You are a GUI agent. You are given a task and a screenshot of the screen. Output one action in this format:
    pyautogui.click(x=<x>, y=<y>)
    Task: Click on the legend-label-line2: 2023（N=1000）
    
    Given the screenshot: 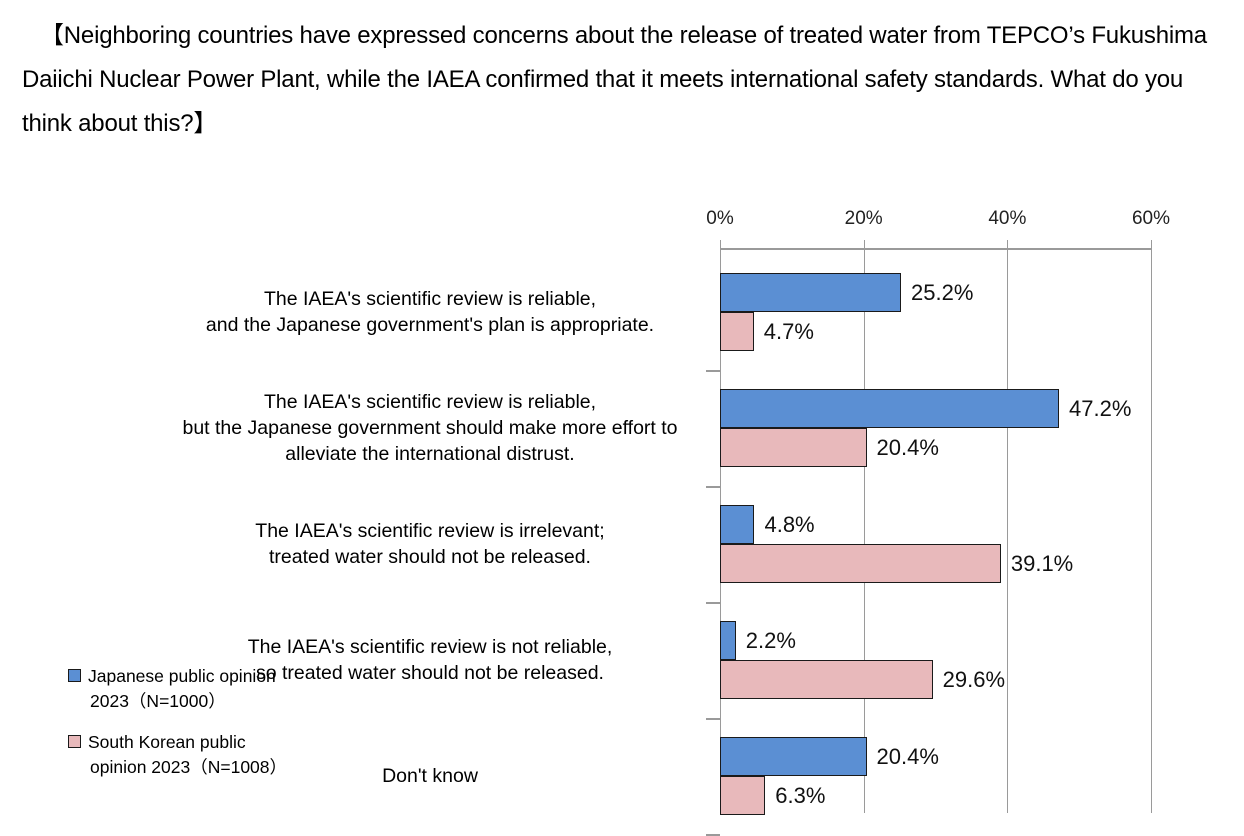 What is the action you would take?
    pyautogui.click(x=158, y=701)
    